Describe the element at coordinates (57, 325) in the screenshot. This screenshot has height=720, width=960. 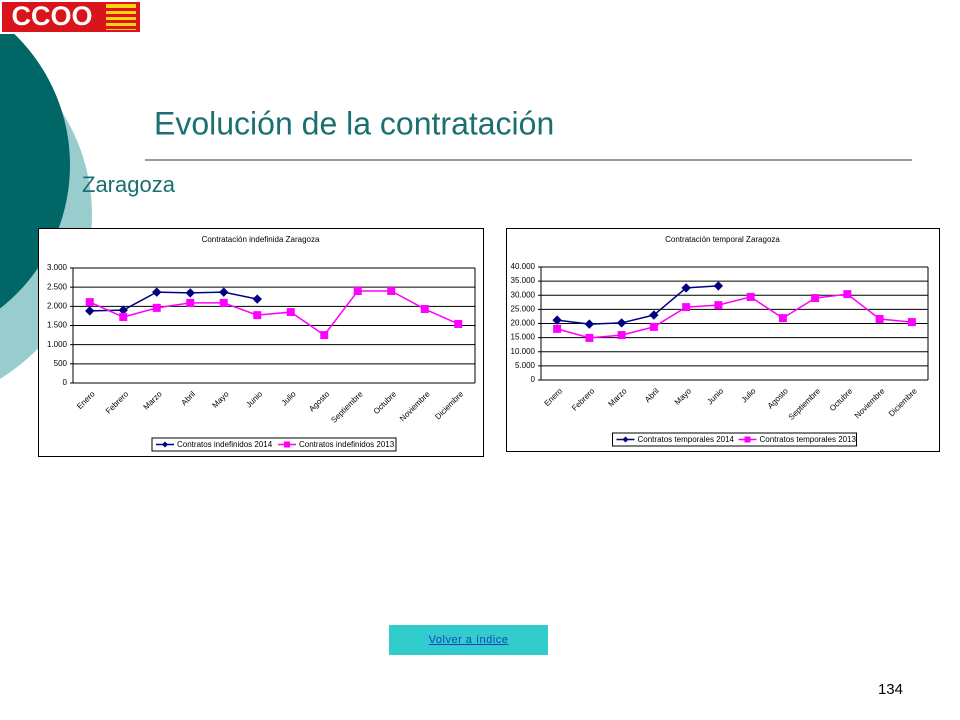
I see `y-tick-label: 1.500` at that location.